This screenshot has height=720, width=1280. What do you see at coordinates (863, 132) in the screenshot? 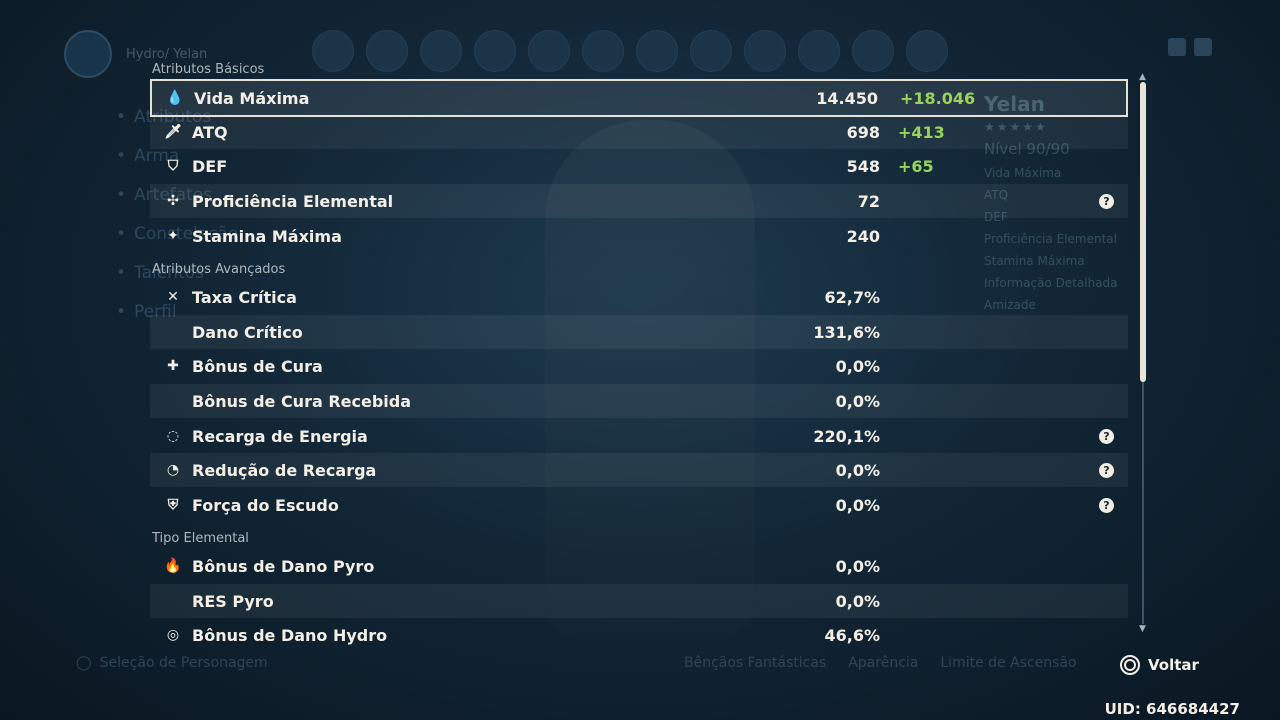
I see `stat-value: 698` at bounding box center [863, 132].